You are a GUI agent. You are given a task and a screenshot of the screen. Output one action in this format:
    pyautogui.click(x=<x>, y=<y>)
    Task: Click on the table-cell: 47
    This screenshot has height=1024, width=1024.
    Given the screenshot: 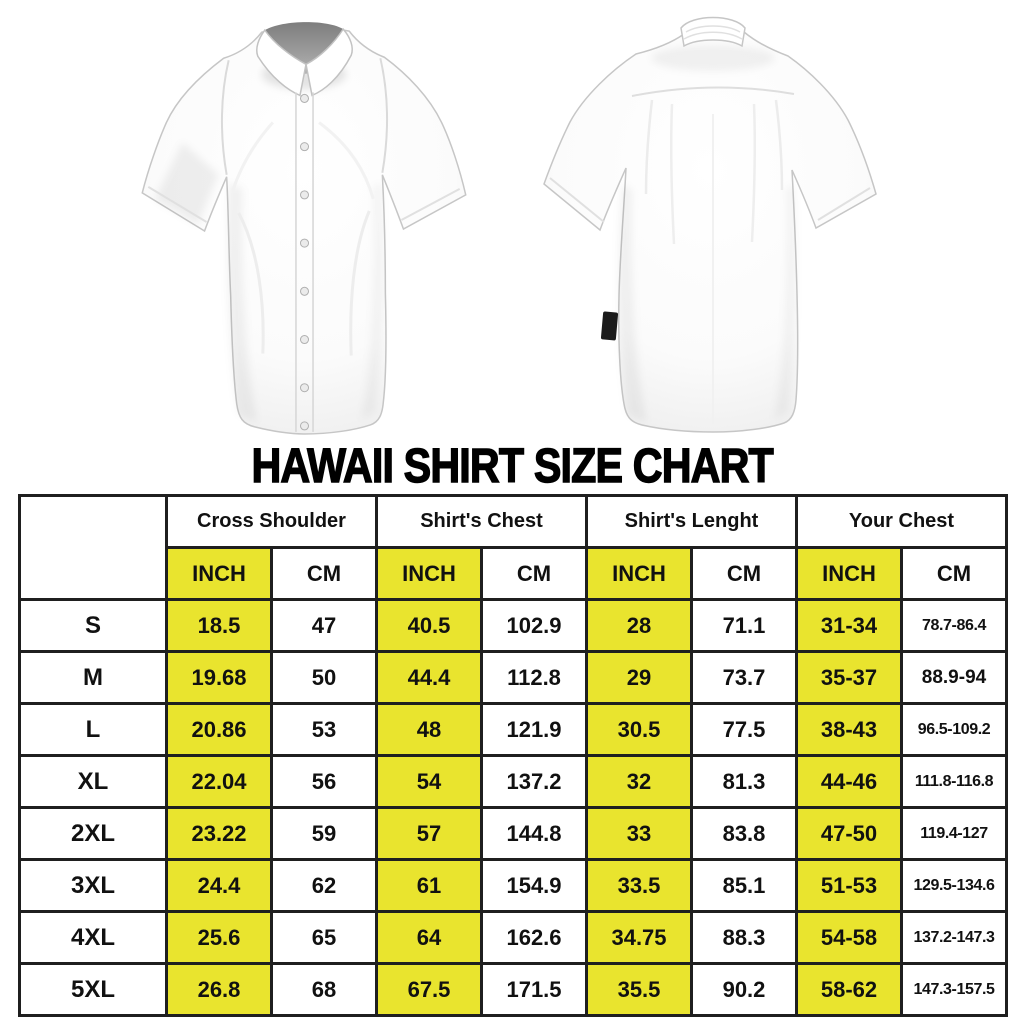 What is the action you would take?
    pyautogui.click(x=324, y=625)
    